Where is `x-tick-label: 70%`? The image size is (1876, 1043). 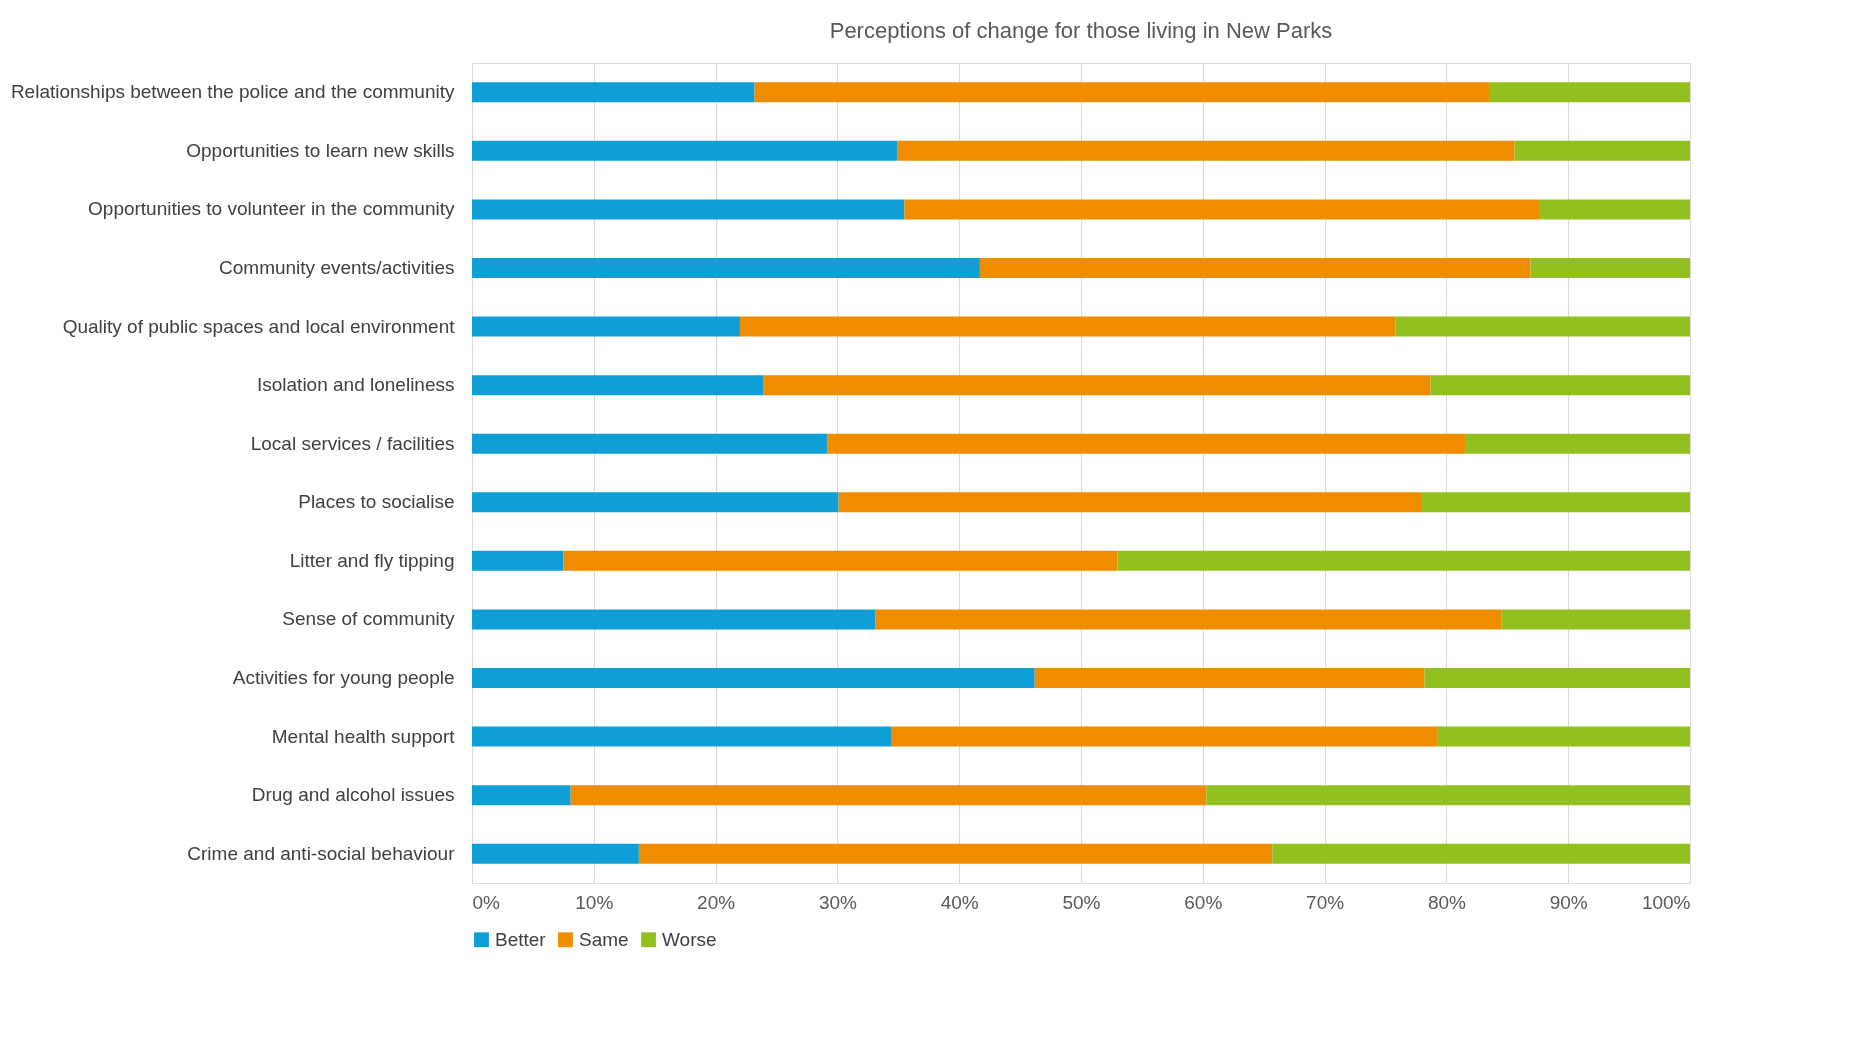
x-tick-label: 70% is located at coordinates (1325, 902).